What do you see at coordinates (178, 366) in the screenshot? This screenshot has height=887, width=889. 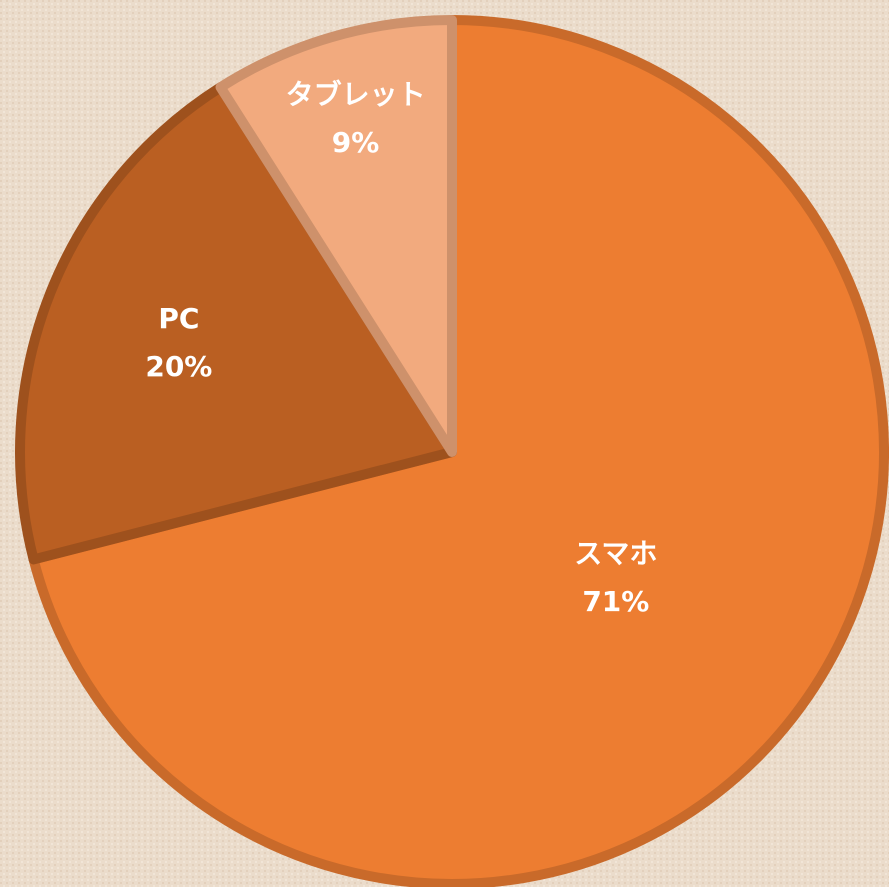 I see `value-label: 20%` at bounding box center [178, 366].